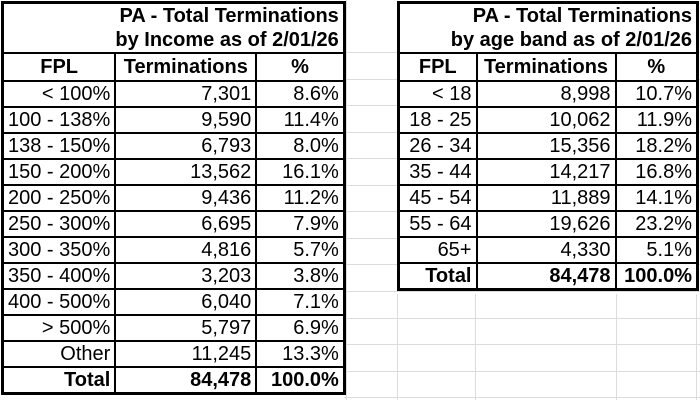  I want to click on pct-cell: 14.1%, so click(656, 198).